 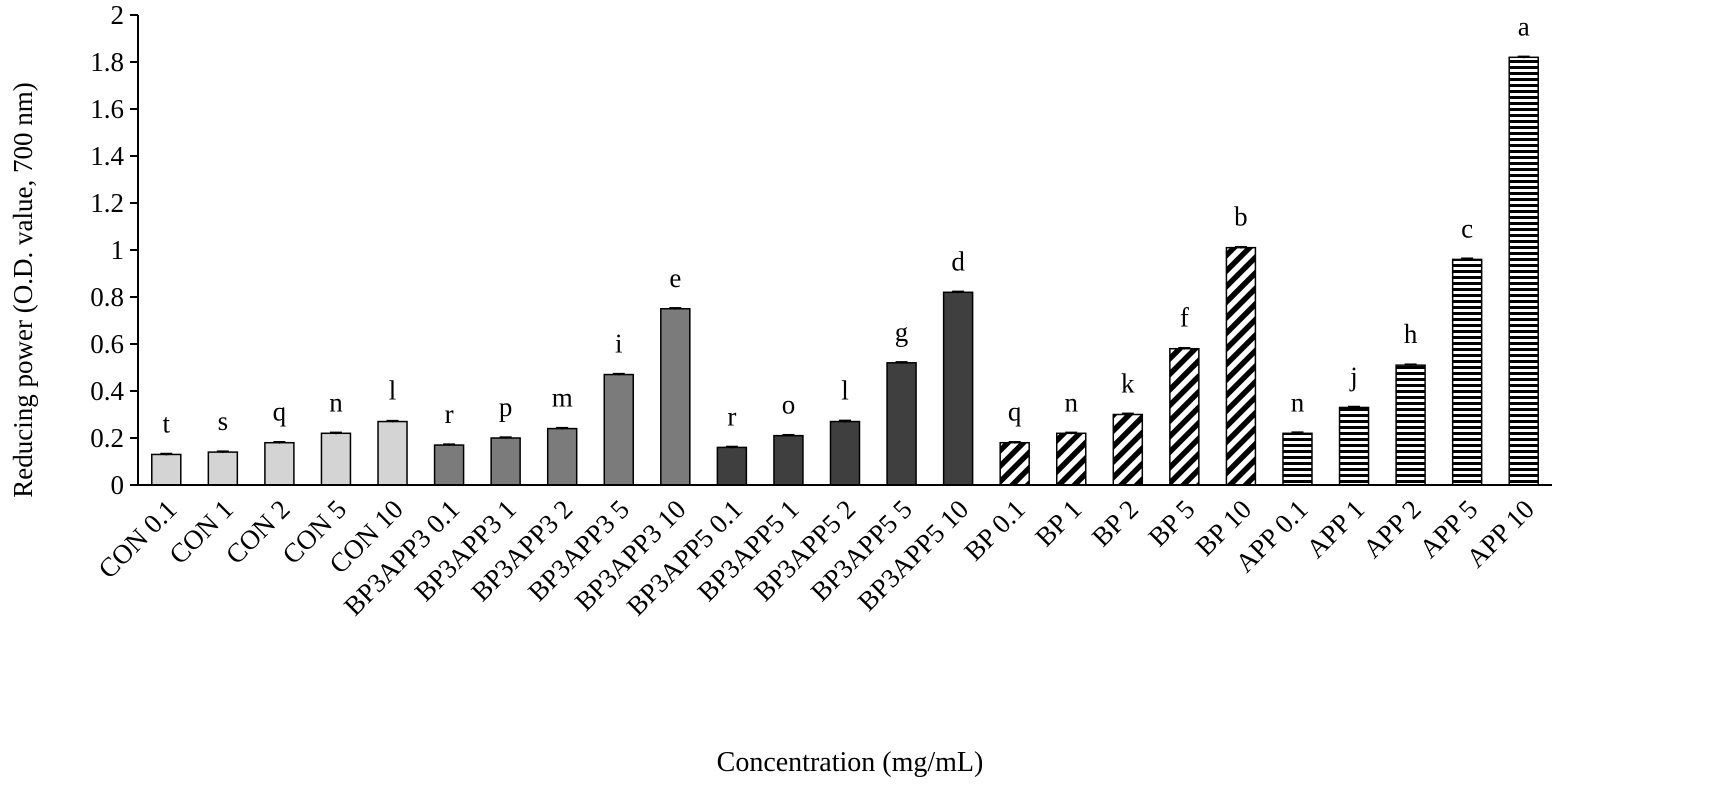 What do you see at coordinates (137, 539) in the screenshot?
I see `x-tick-label: CON 0.1` at bounding box center [137, 539].